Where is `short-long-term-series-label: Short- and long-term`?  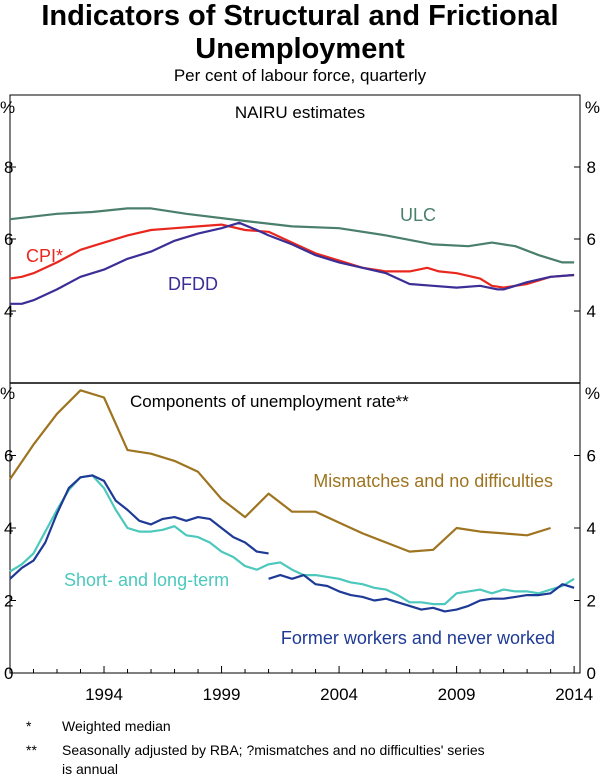
short-long-term-series-label: Short- and long-term is located at coordinates (146, 580).